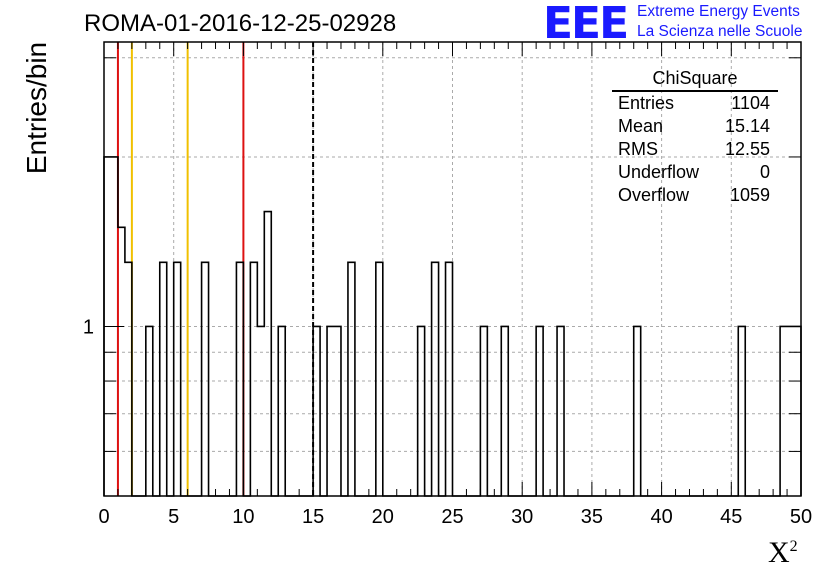 The width and height of the screenshot is (836, 572). I want to click on x-tick-label: 40, so click(661, 517).